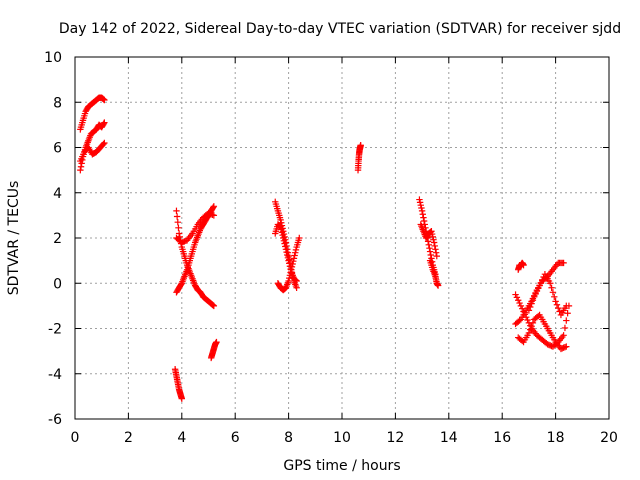 This screenshot has height=480, width=640. I want to click on x-tick-label: 20, so click(609, 438).